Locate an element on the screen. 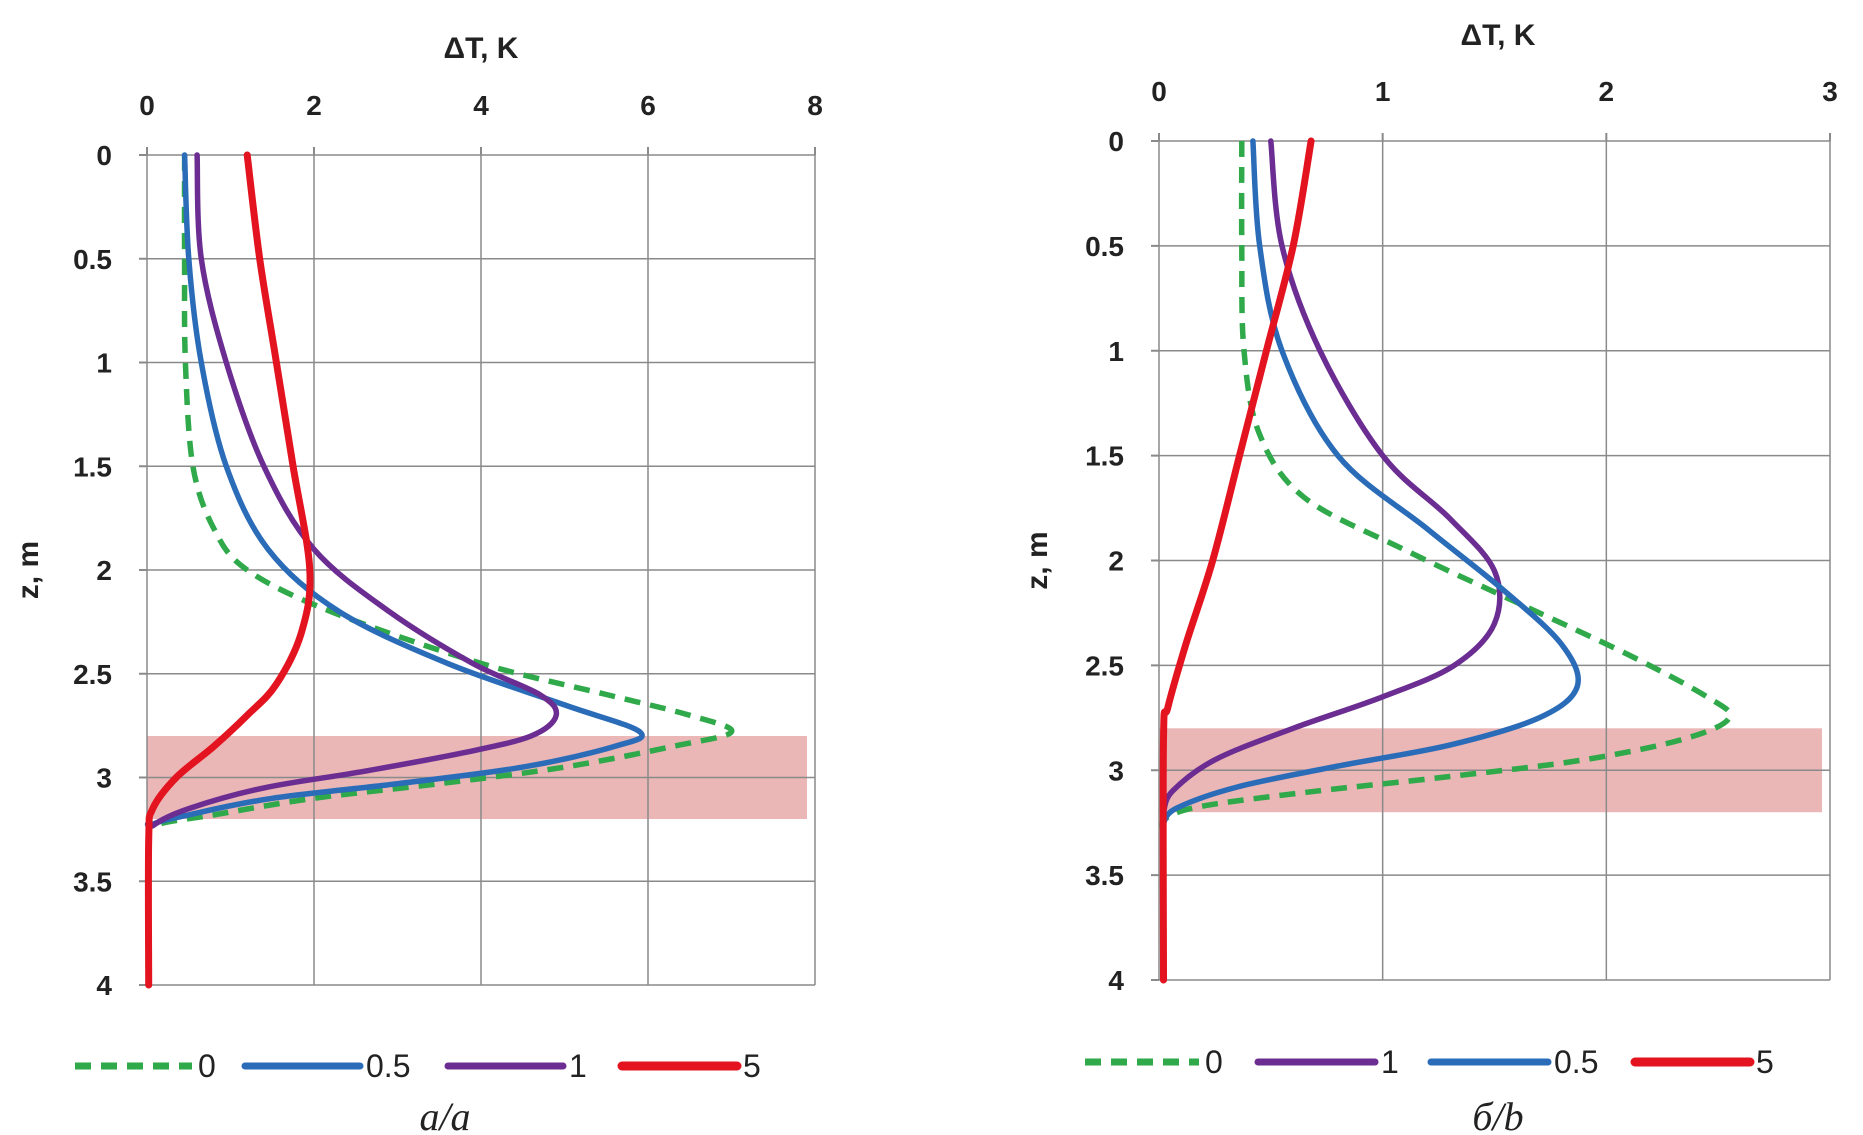 This screenshot has width=1863, height=1135. x-tick-label: 6 is located at coordinates (648, 105).